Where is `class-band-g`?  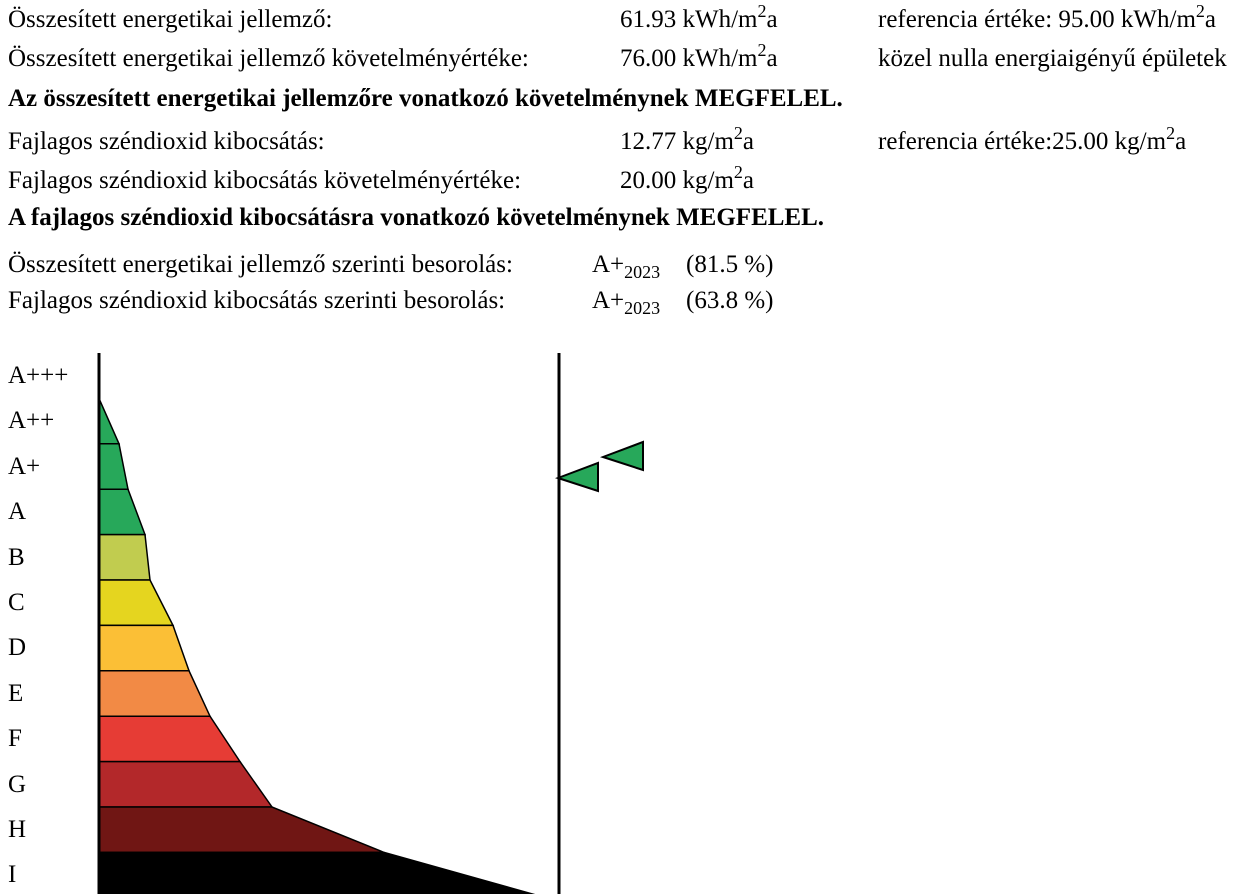
class-band-g is located at coordinates (186, 784).